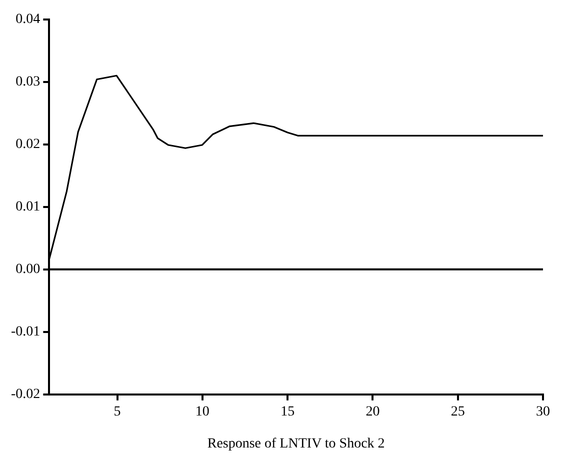  I want to click on x-tick-label: 30, so click(543, 412).